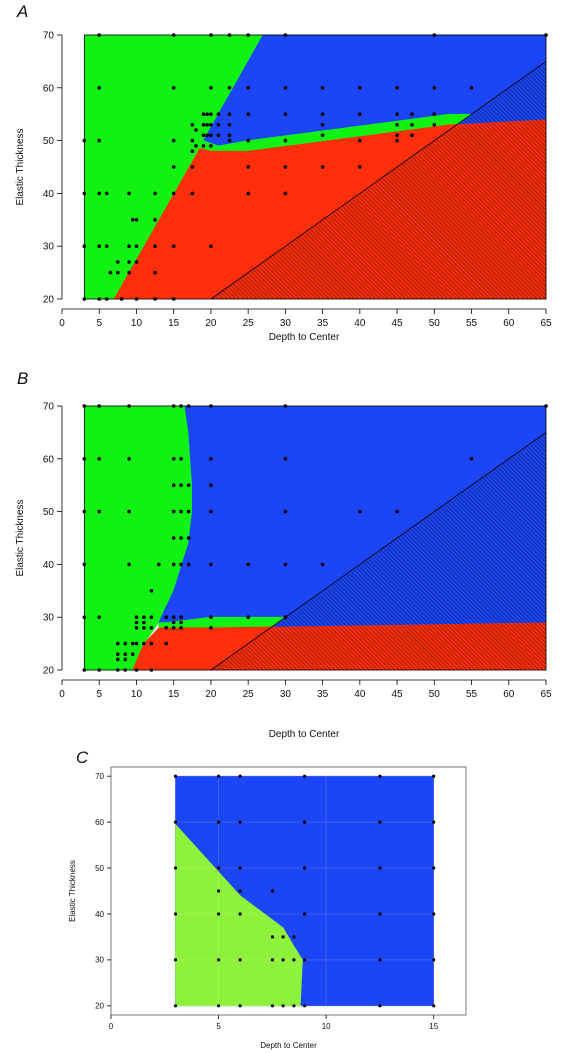 This screenshot has height=1053, width=565. I want to click on hatch-boundary-line, so click(378, 180).